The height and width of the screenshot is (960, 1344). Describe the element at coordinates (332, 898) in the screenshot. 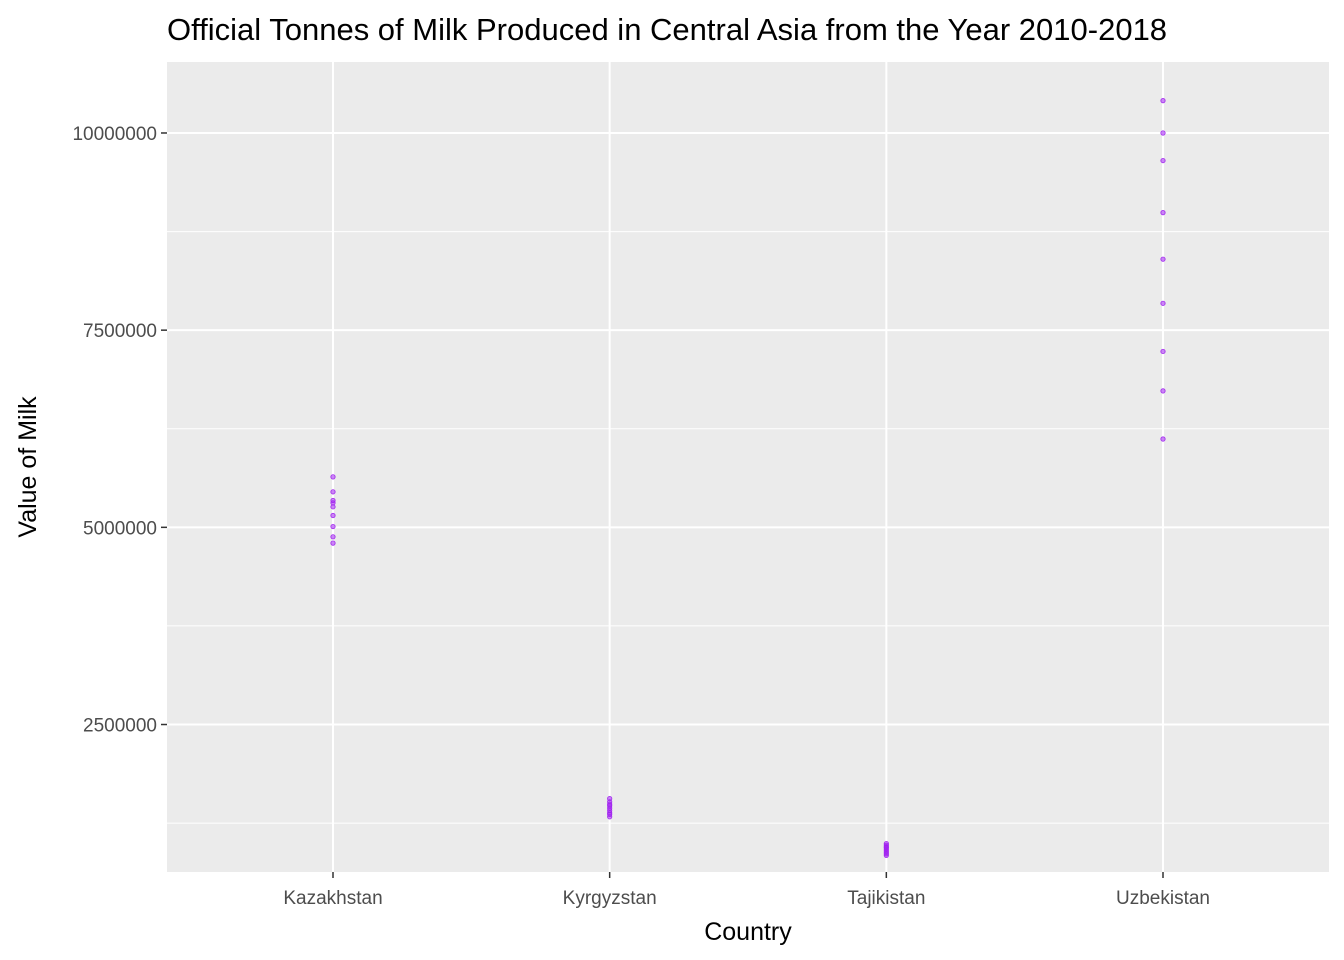

I see `x-tick-label: Kazakhstan` at that location.